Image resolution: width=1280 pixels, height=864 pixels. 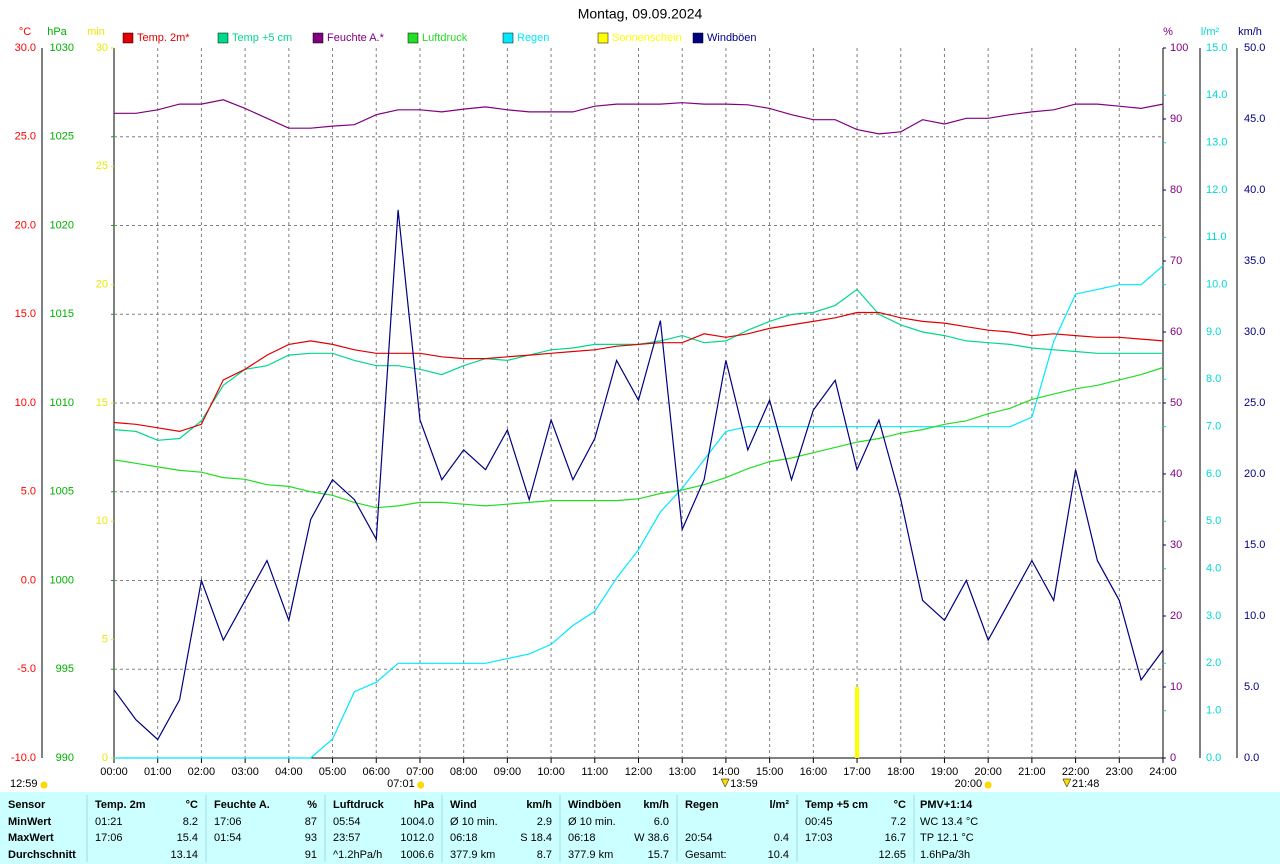 What do you see at coordinates (1213, 379) in the screenshot?
I see `y-tick-label: 8.0` at bounding box center [1213, 379].